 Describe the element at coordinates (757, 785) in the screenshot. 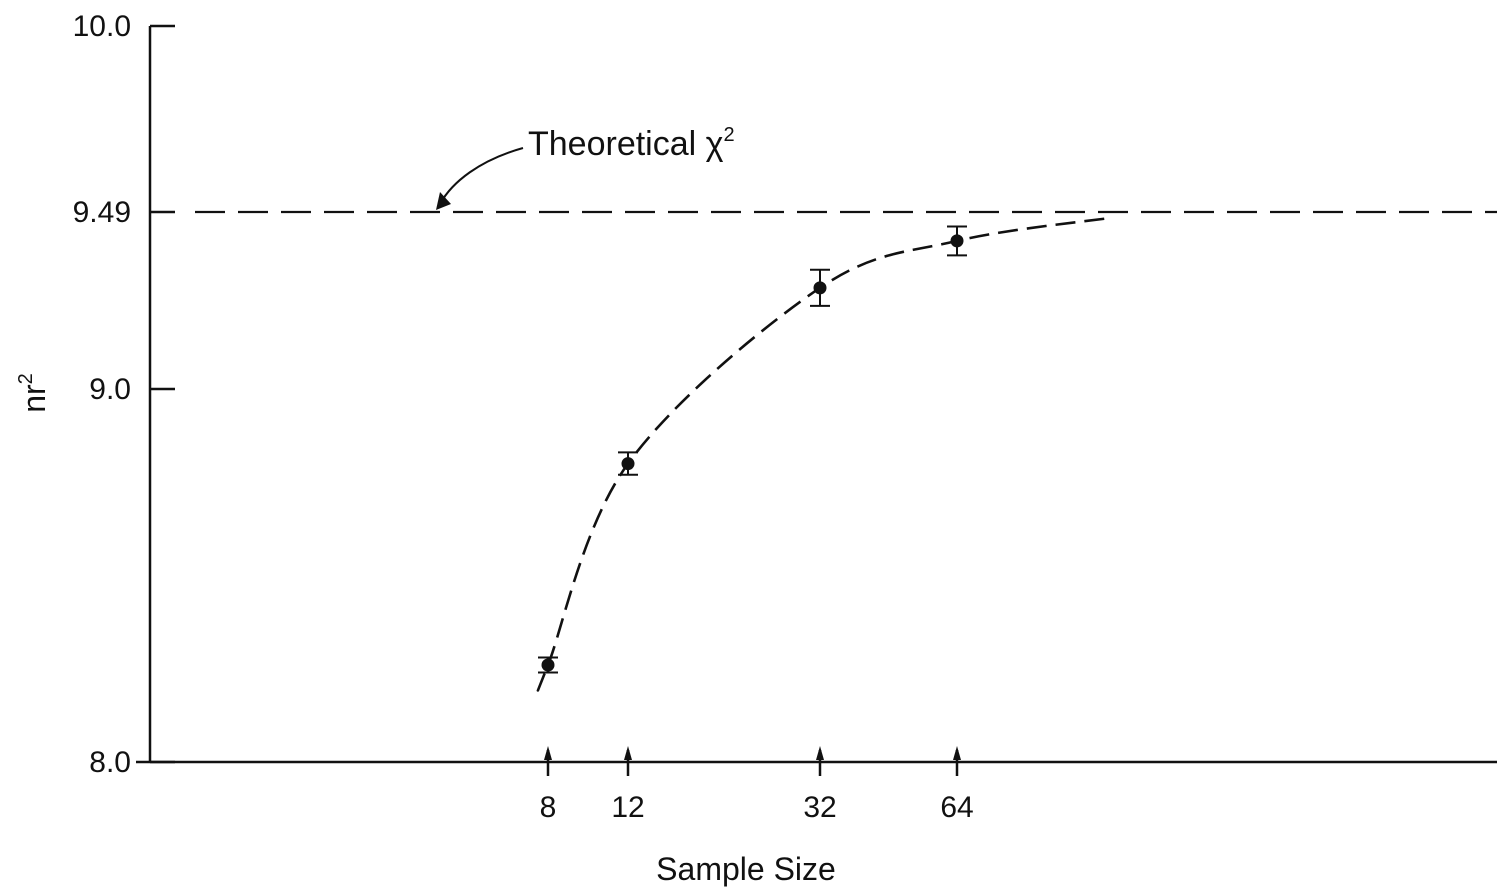

I see `x-axis-ticks: 8 12 32 64` at that location.